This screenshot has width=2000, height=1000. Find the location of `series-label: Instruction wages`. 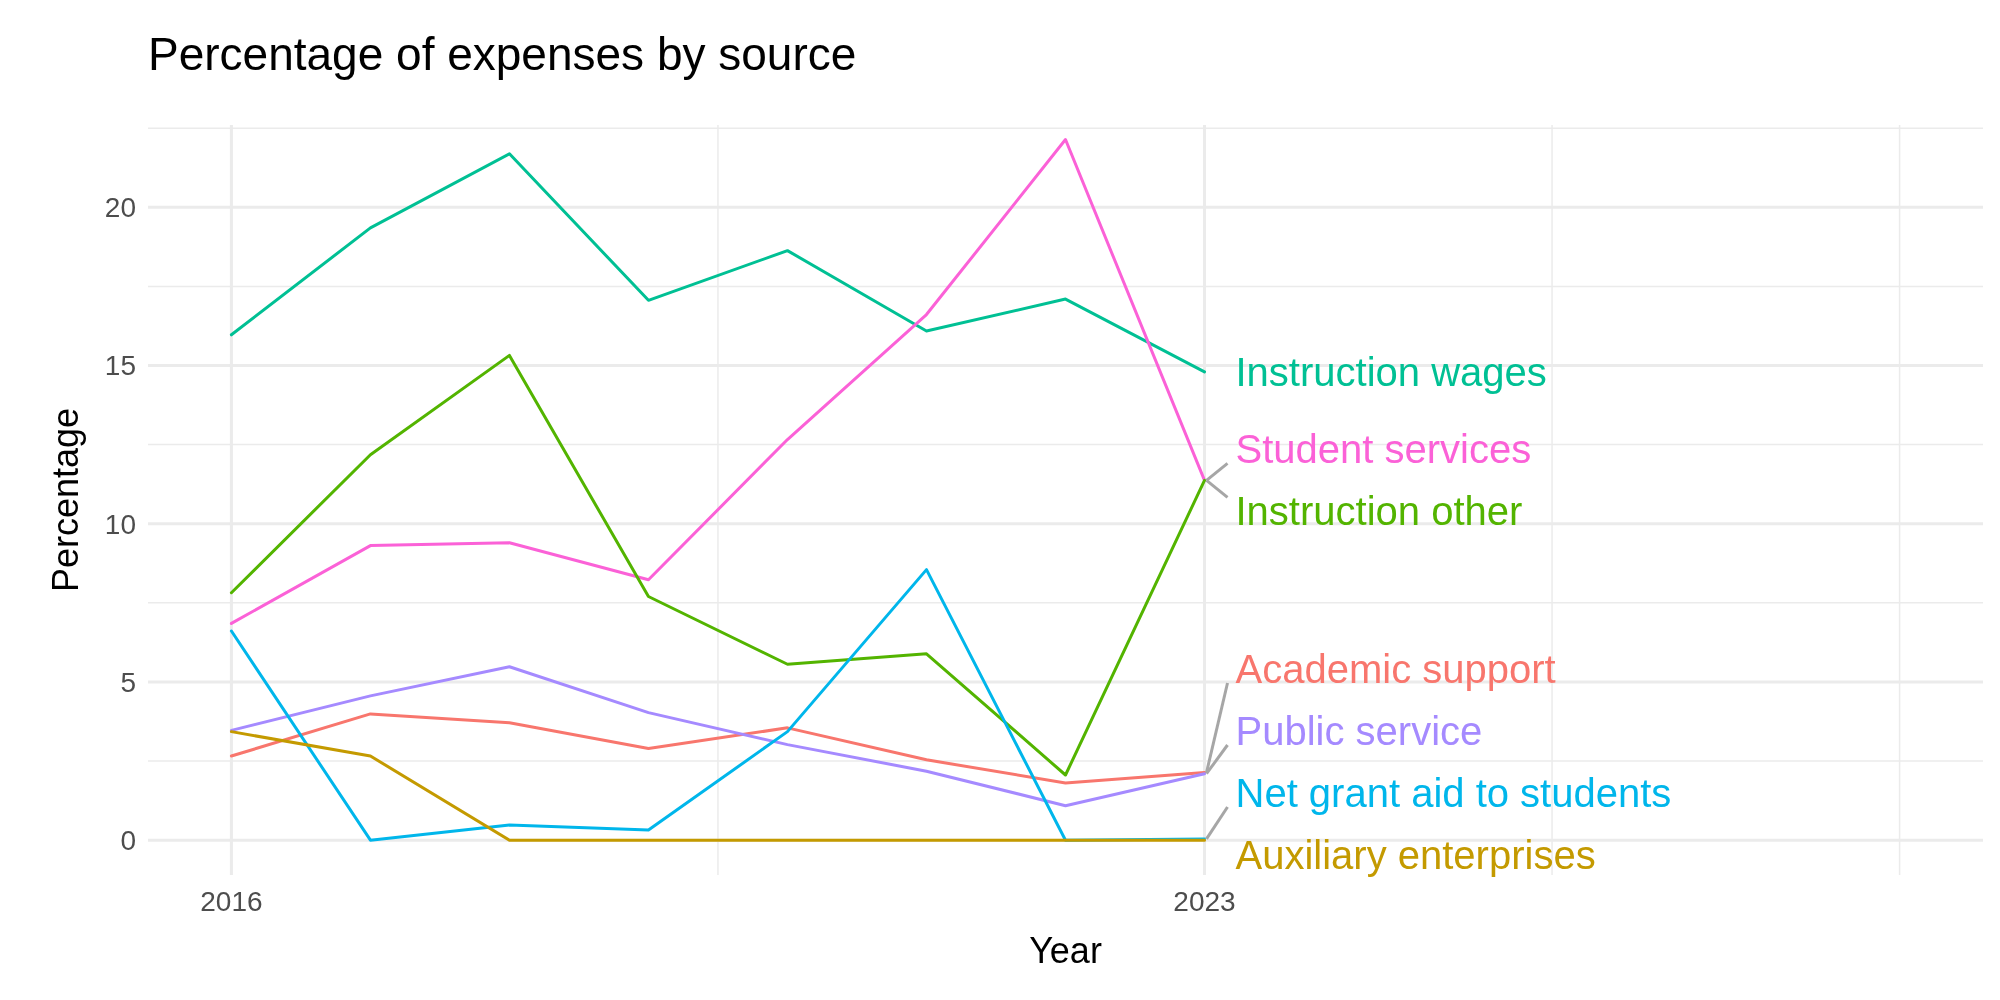

series-label: Instruction wages is located at coordinates (1391, 371).